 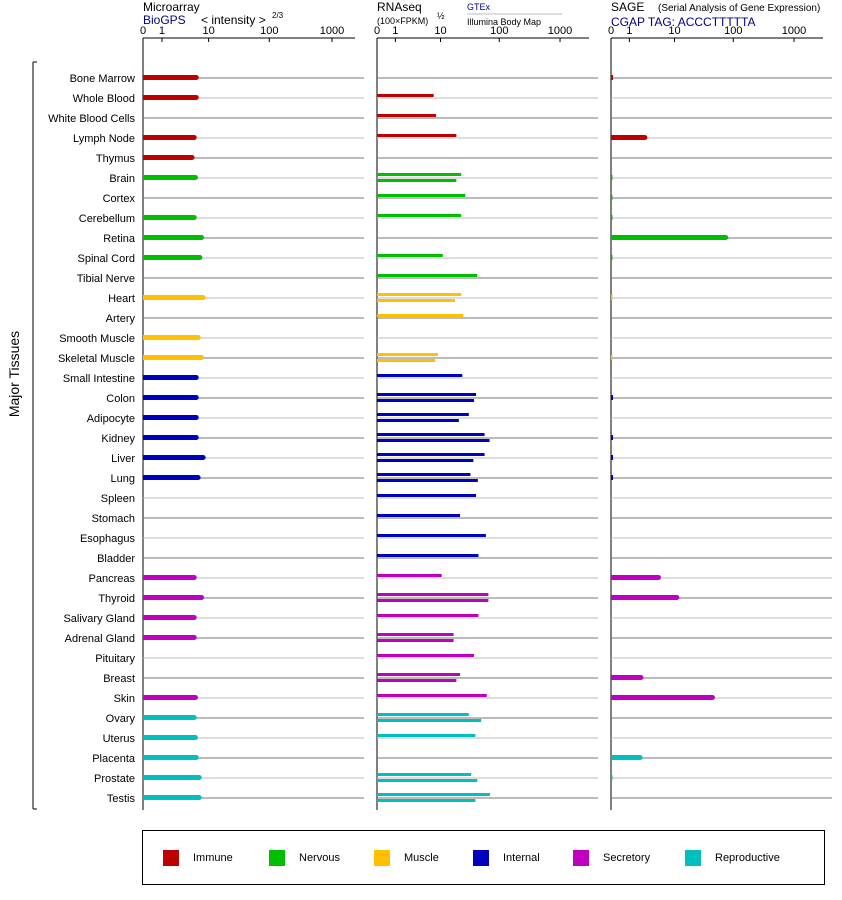 I want to click on biogps-link: BioGPS, so click(x=164, y=20).